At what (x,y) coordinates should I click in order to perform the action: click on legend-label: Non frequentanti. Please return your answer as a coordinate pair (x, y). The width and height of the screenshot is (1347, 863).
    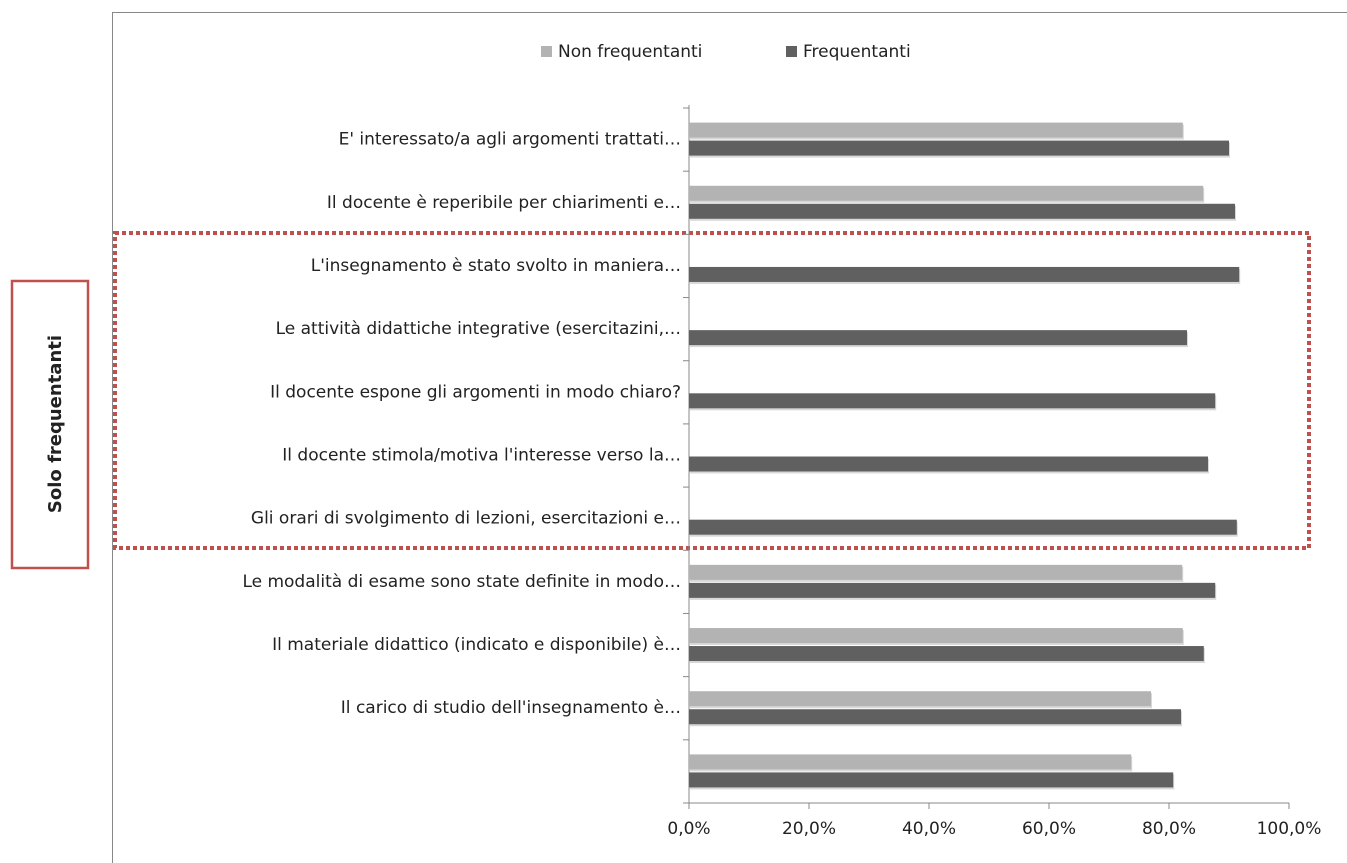
    Looking at the image, I should click on (630, 52).